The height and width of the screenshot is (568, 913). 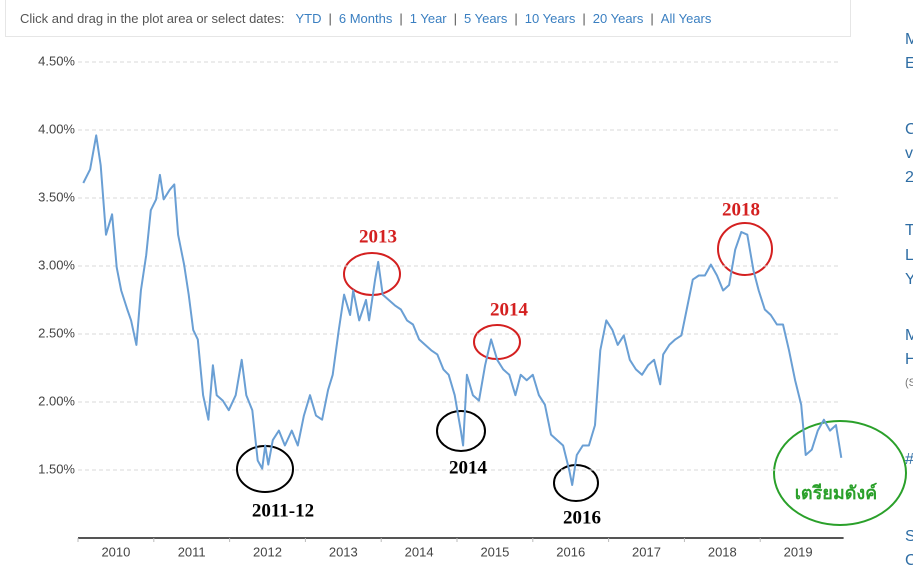 I want to click on x-tick-label: 2010, so click(x=115, y=551).